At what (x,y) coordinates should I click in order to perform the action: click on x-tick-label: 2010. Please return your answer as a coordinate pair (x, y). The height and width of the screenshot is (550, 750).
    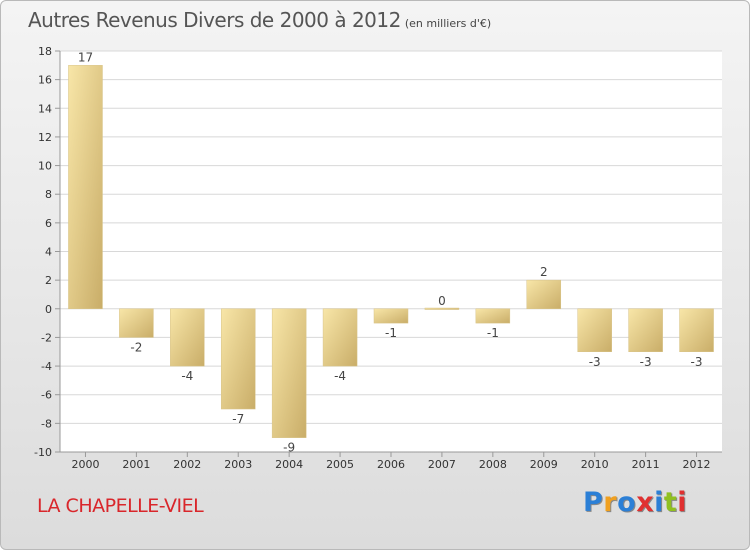
    Looking at the image, I should click on (595, 464).